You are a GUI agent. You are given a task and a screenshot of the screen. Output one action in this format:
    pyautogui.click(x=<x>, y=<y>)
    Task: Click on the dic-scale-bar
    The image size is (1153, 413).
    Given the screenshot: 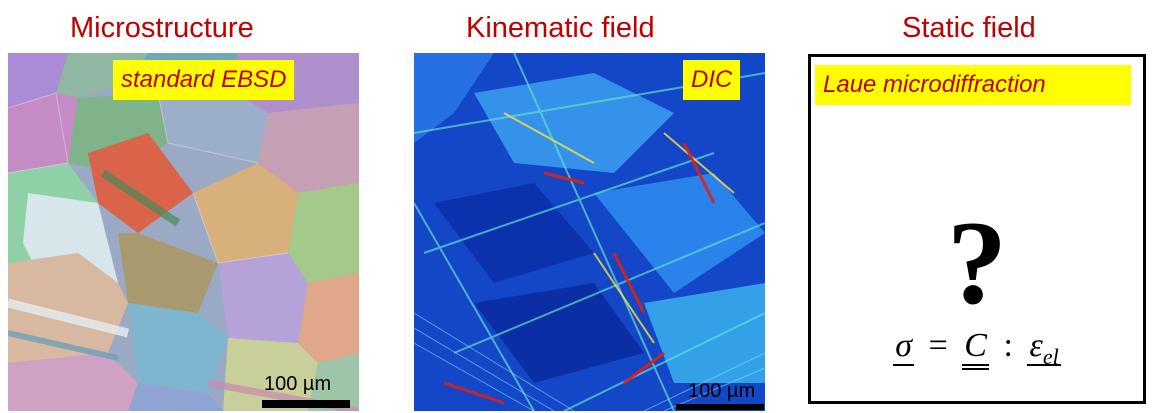 What is the action you would take?
    pyautogui.click(x=720, y=407)
    